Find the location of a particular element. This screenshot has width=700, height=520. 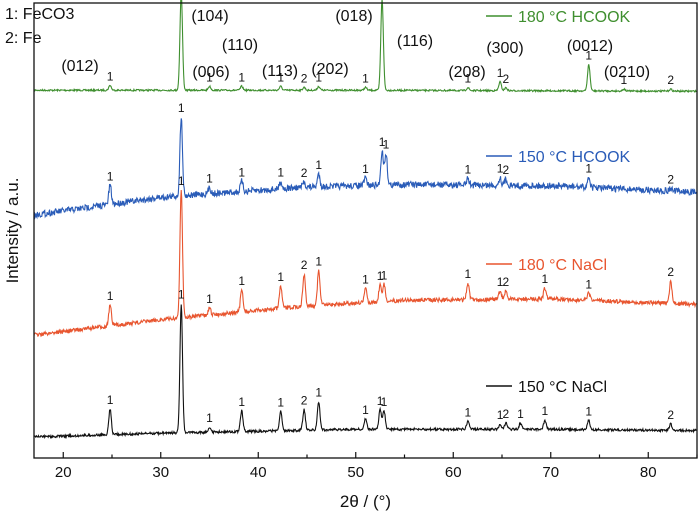

x-axis: 20 30 40 50 60 70 80 is located at coordinates (376, 466).